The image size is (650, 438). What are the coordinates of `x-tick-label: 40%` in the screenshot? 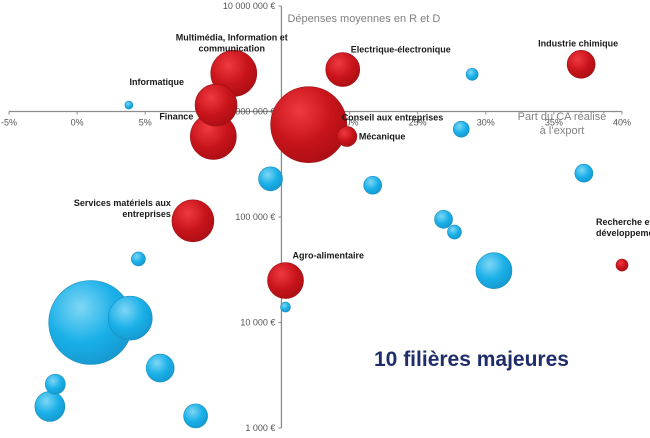 It's located at (622, 123).